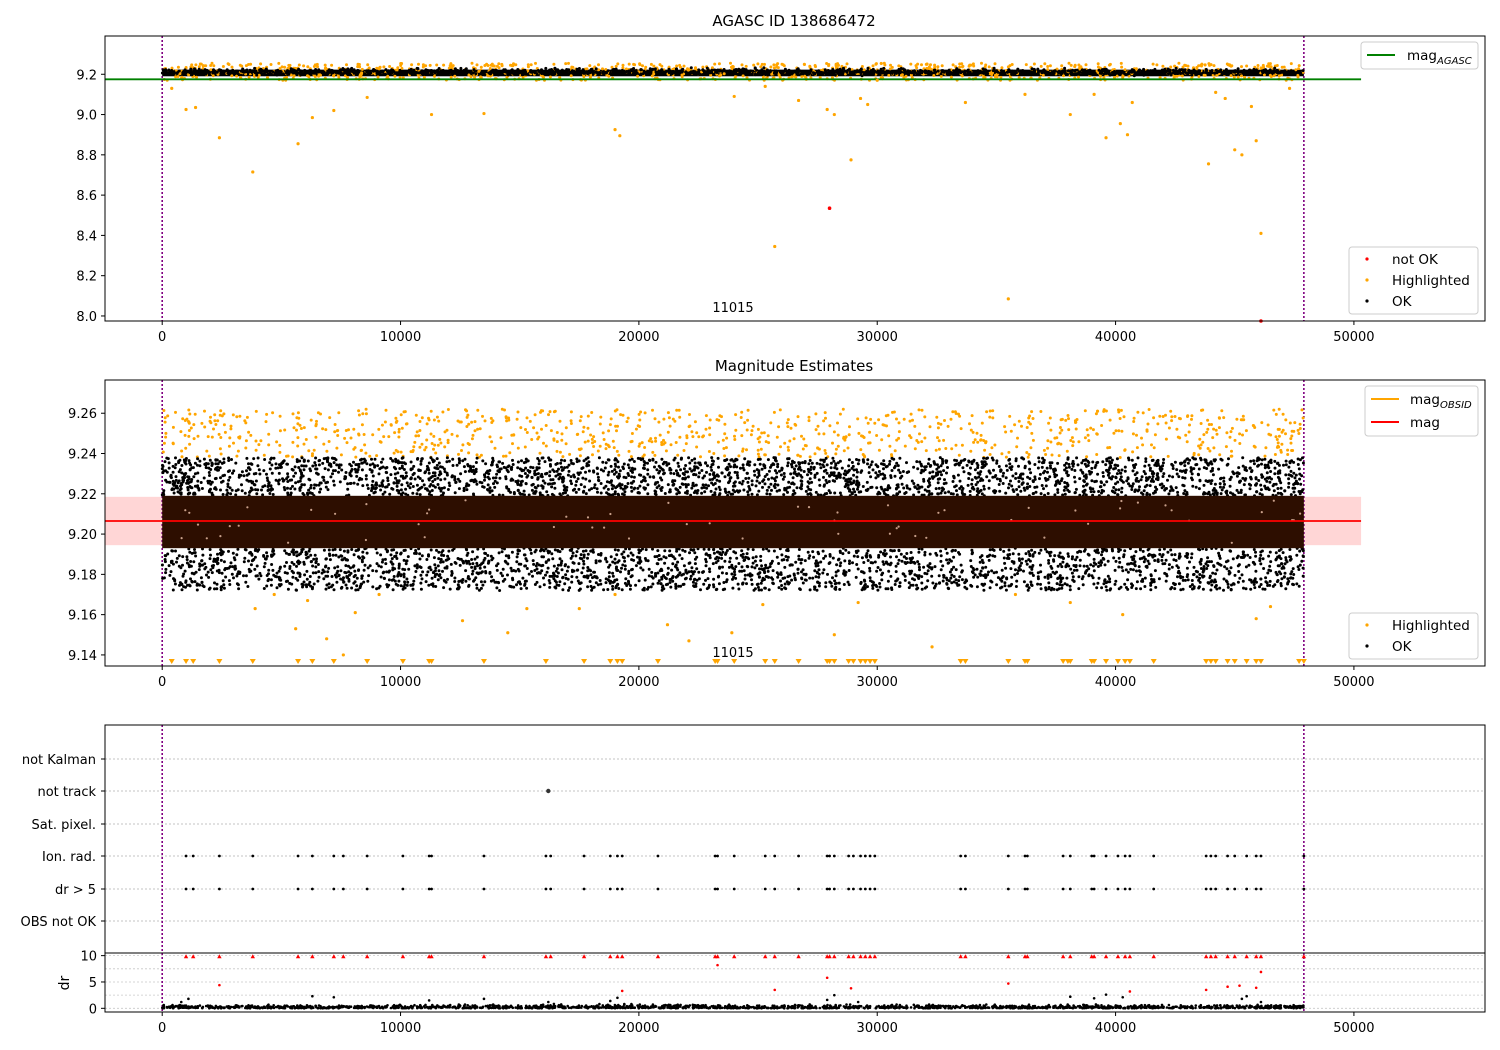 Image resolution: width=1500 pixels, height=1050 pixels. I want to click on x-tick-label: 0, so click(162, 337).